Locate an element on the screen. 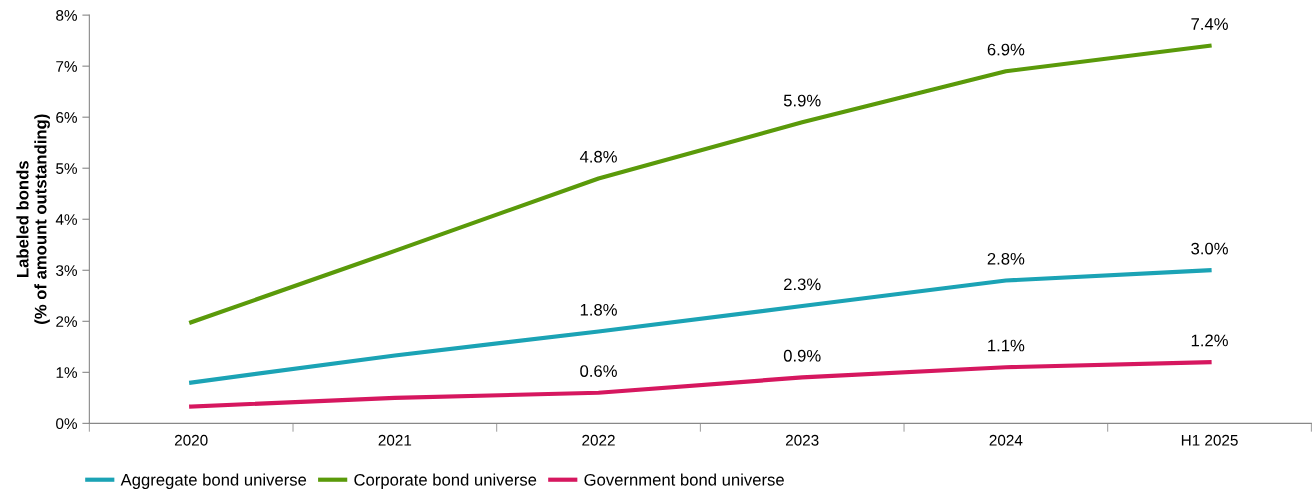 The height and width of the screenshot is (504, 1314). x-tick-label: 2020 is located at coordinates (191, 440).